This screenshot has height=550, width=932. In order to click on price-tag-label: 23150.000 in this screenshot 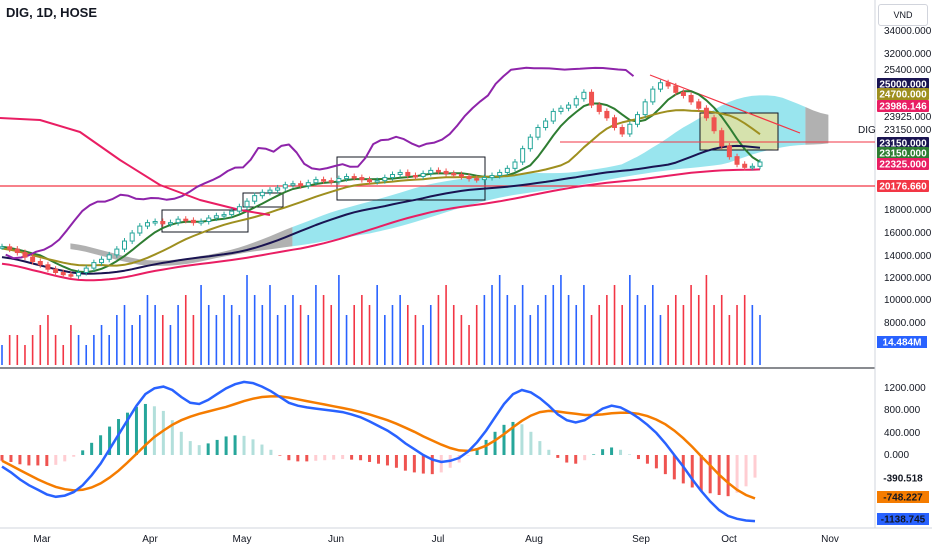, I will do `click(903, 154)`.